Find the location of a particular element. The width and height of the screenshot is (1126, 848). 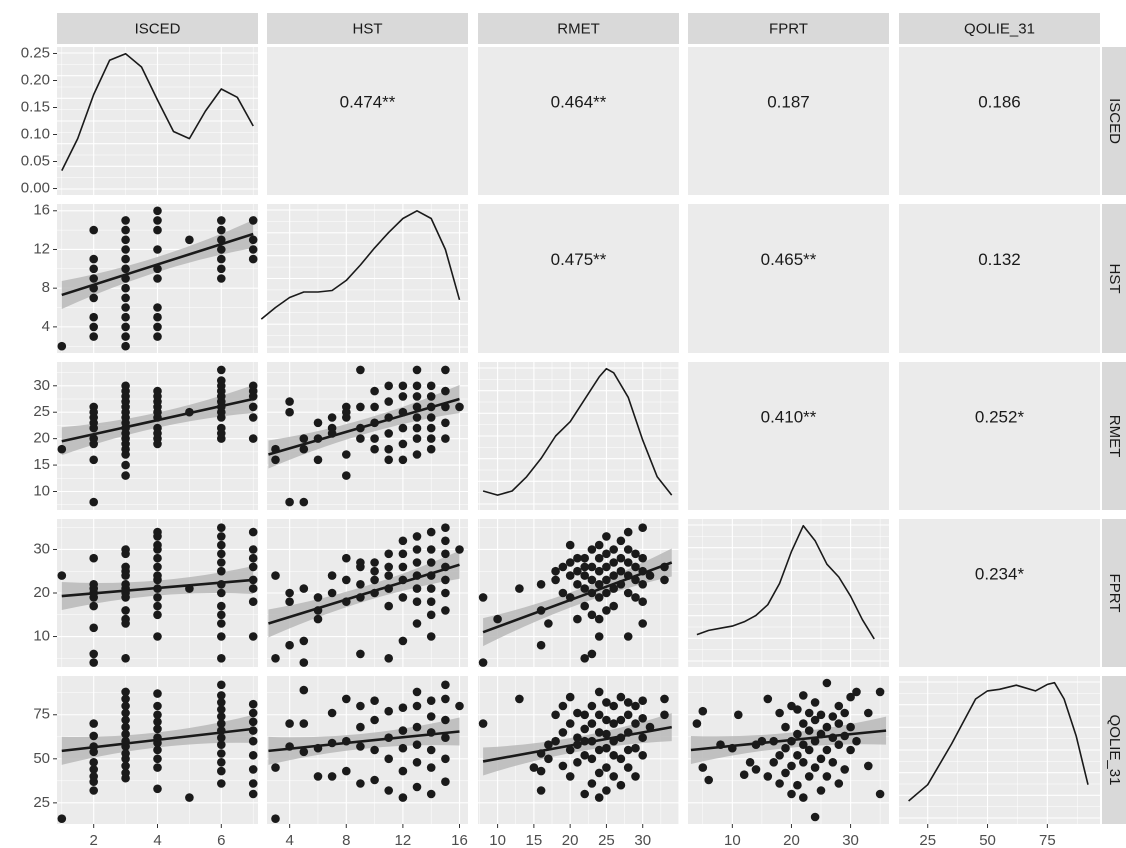

y-tick-label: 30 is located at coordinates (41, 548).